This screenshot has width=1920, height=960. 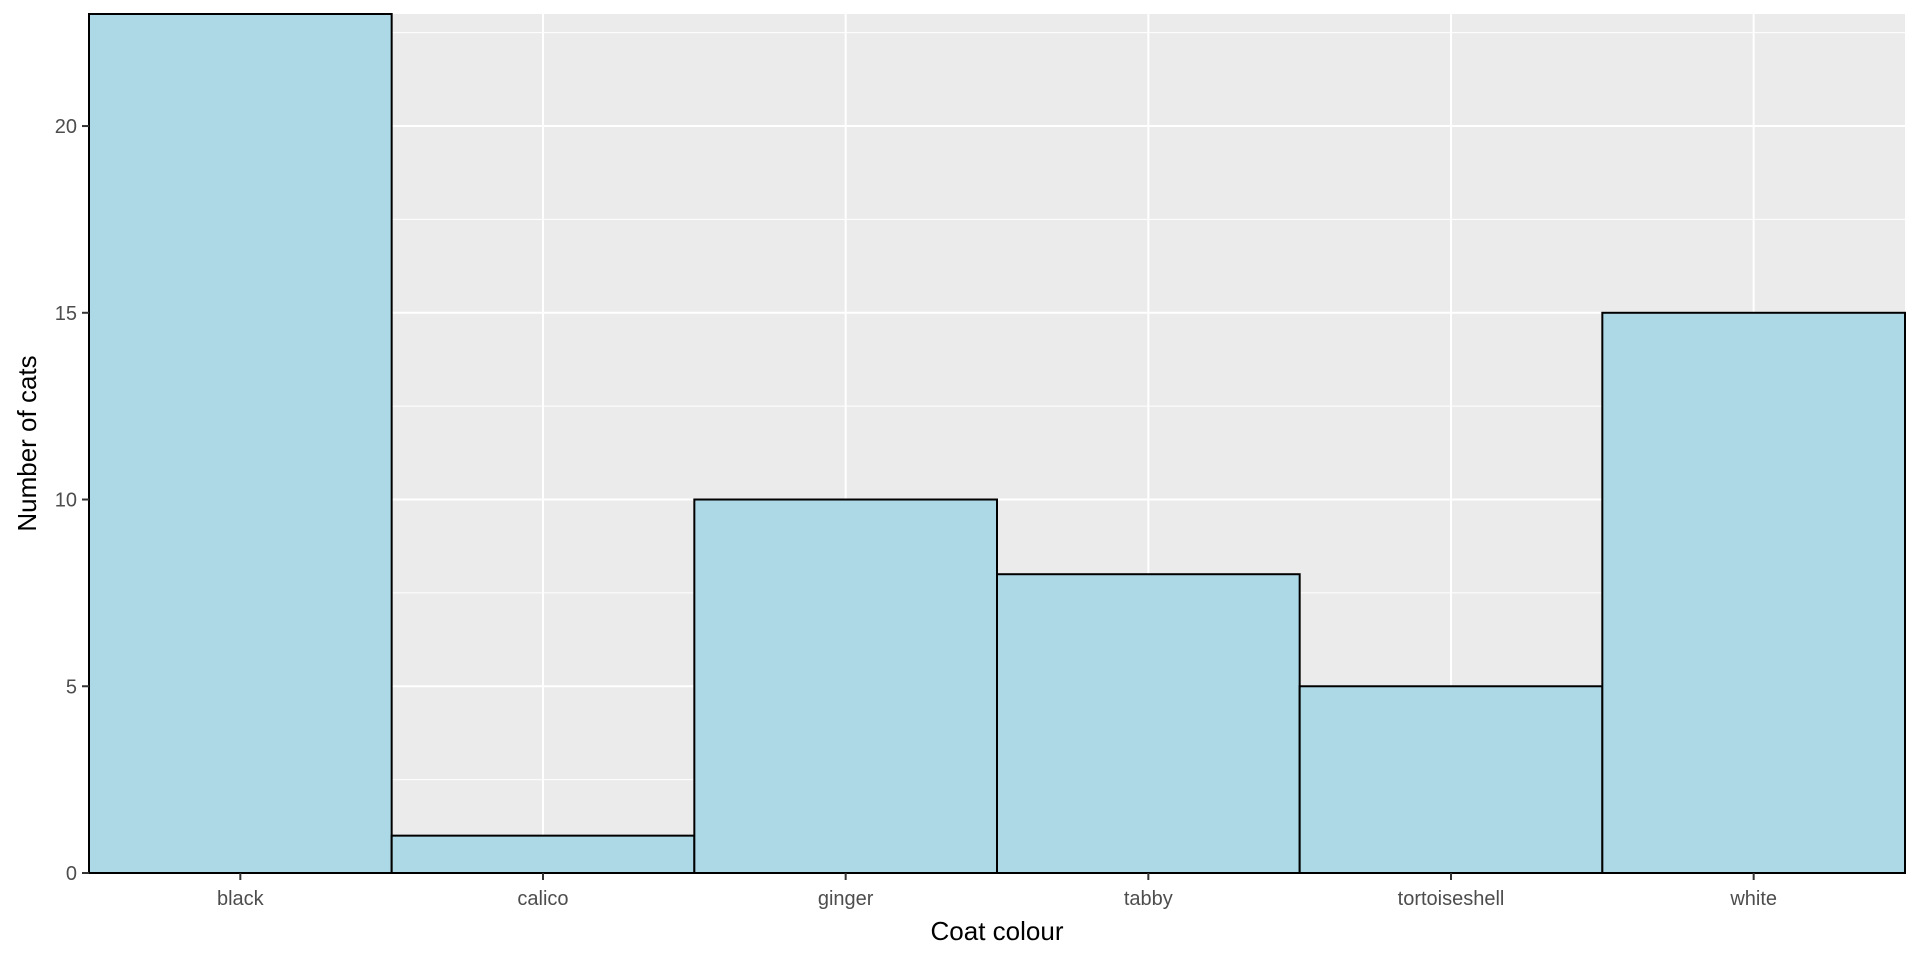 I want to click on y-tick-label: 15, so click(x=66, y=314).